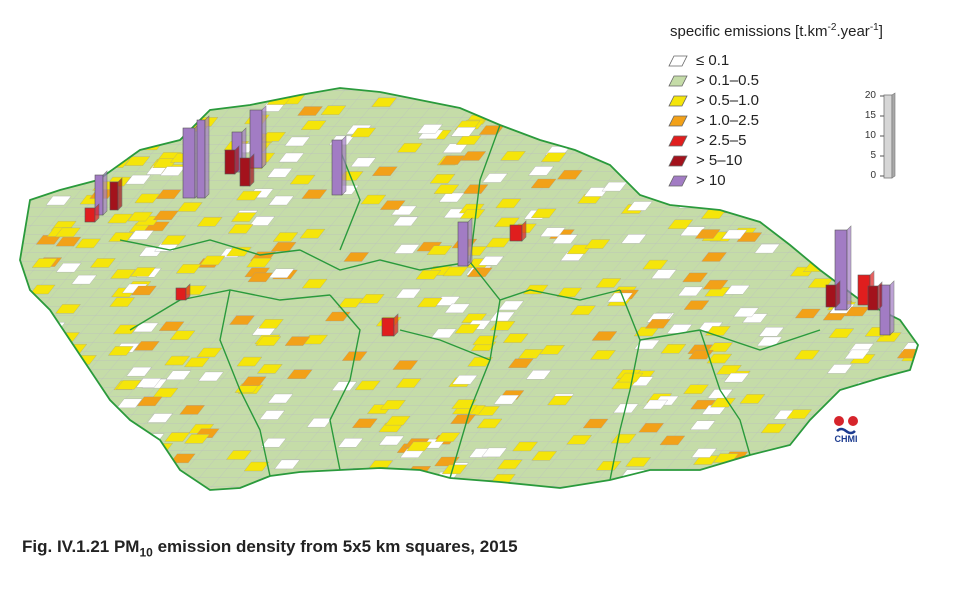 The height and width of the screenshot is (594, 976). What do you see at coordinates (870, 135) in the screenshot?
I see `scale-tick-label: 10` at bounding box center [870, 135].